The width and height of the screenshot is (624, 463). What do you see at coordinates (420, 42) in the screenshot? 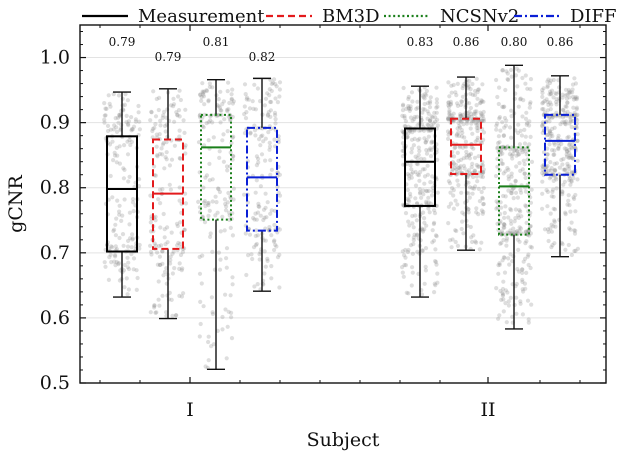
I see `median-label: 0.83` at bounding box center [420, 42].